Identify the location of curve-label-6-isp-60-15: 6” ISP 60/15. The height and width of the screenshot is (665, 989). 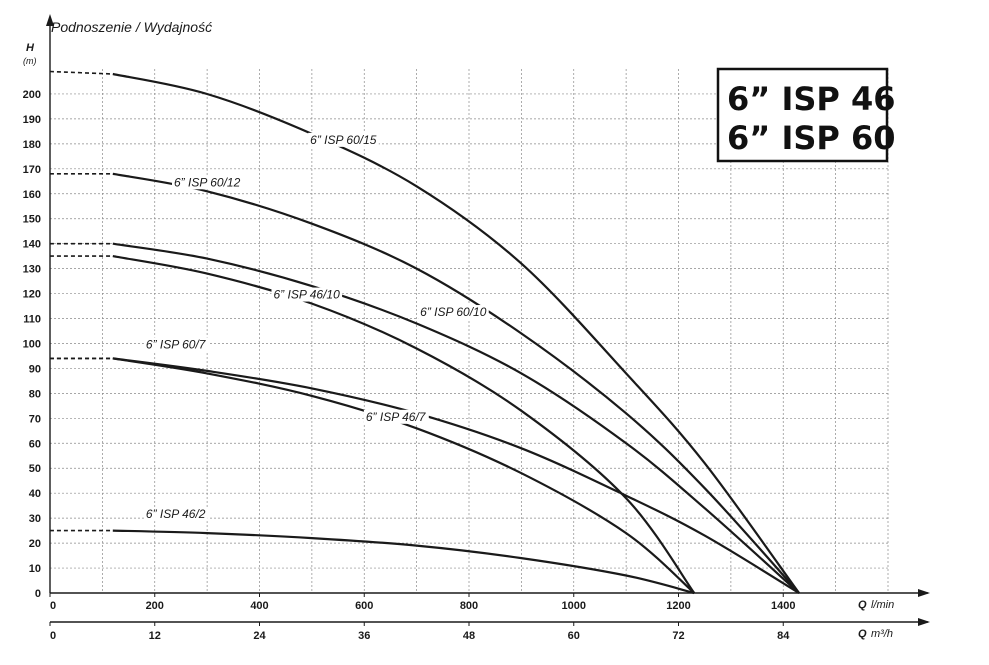
(343, 140).